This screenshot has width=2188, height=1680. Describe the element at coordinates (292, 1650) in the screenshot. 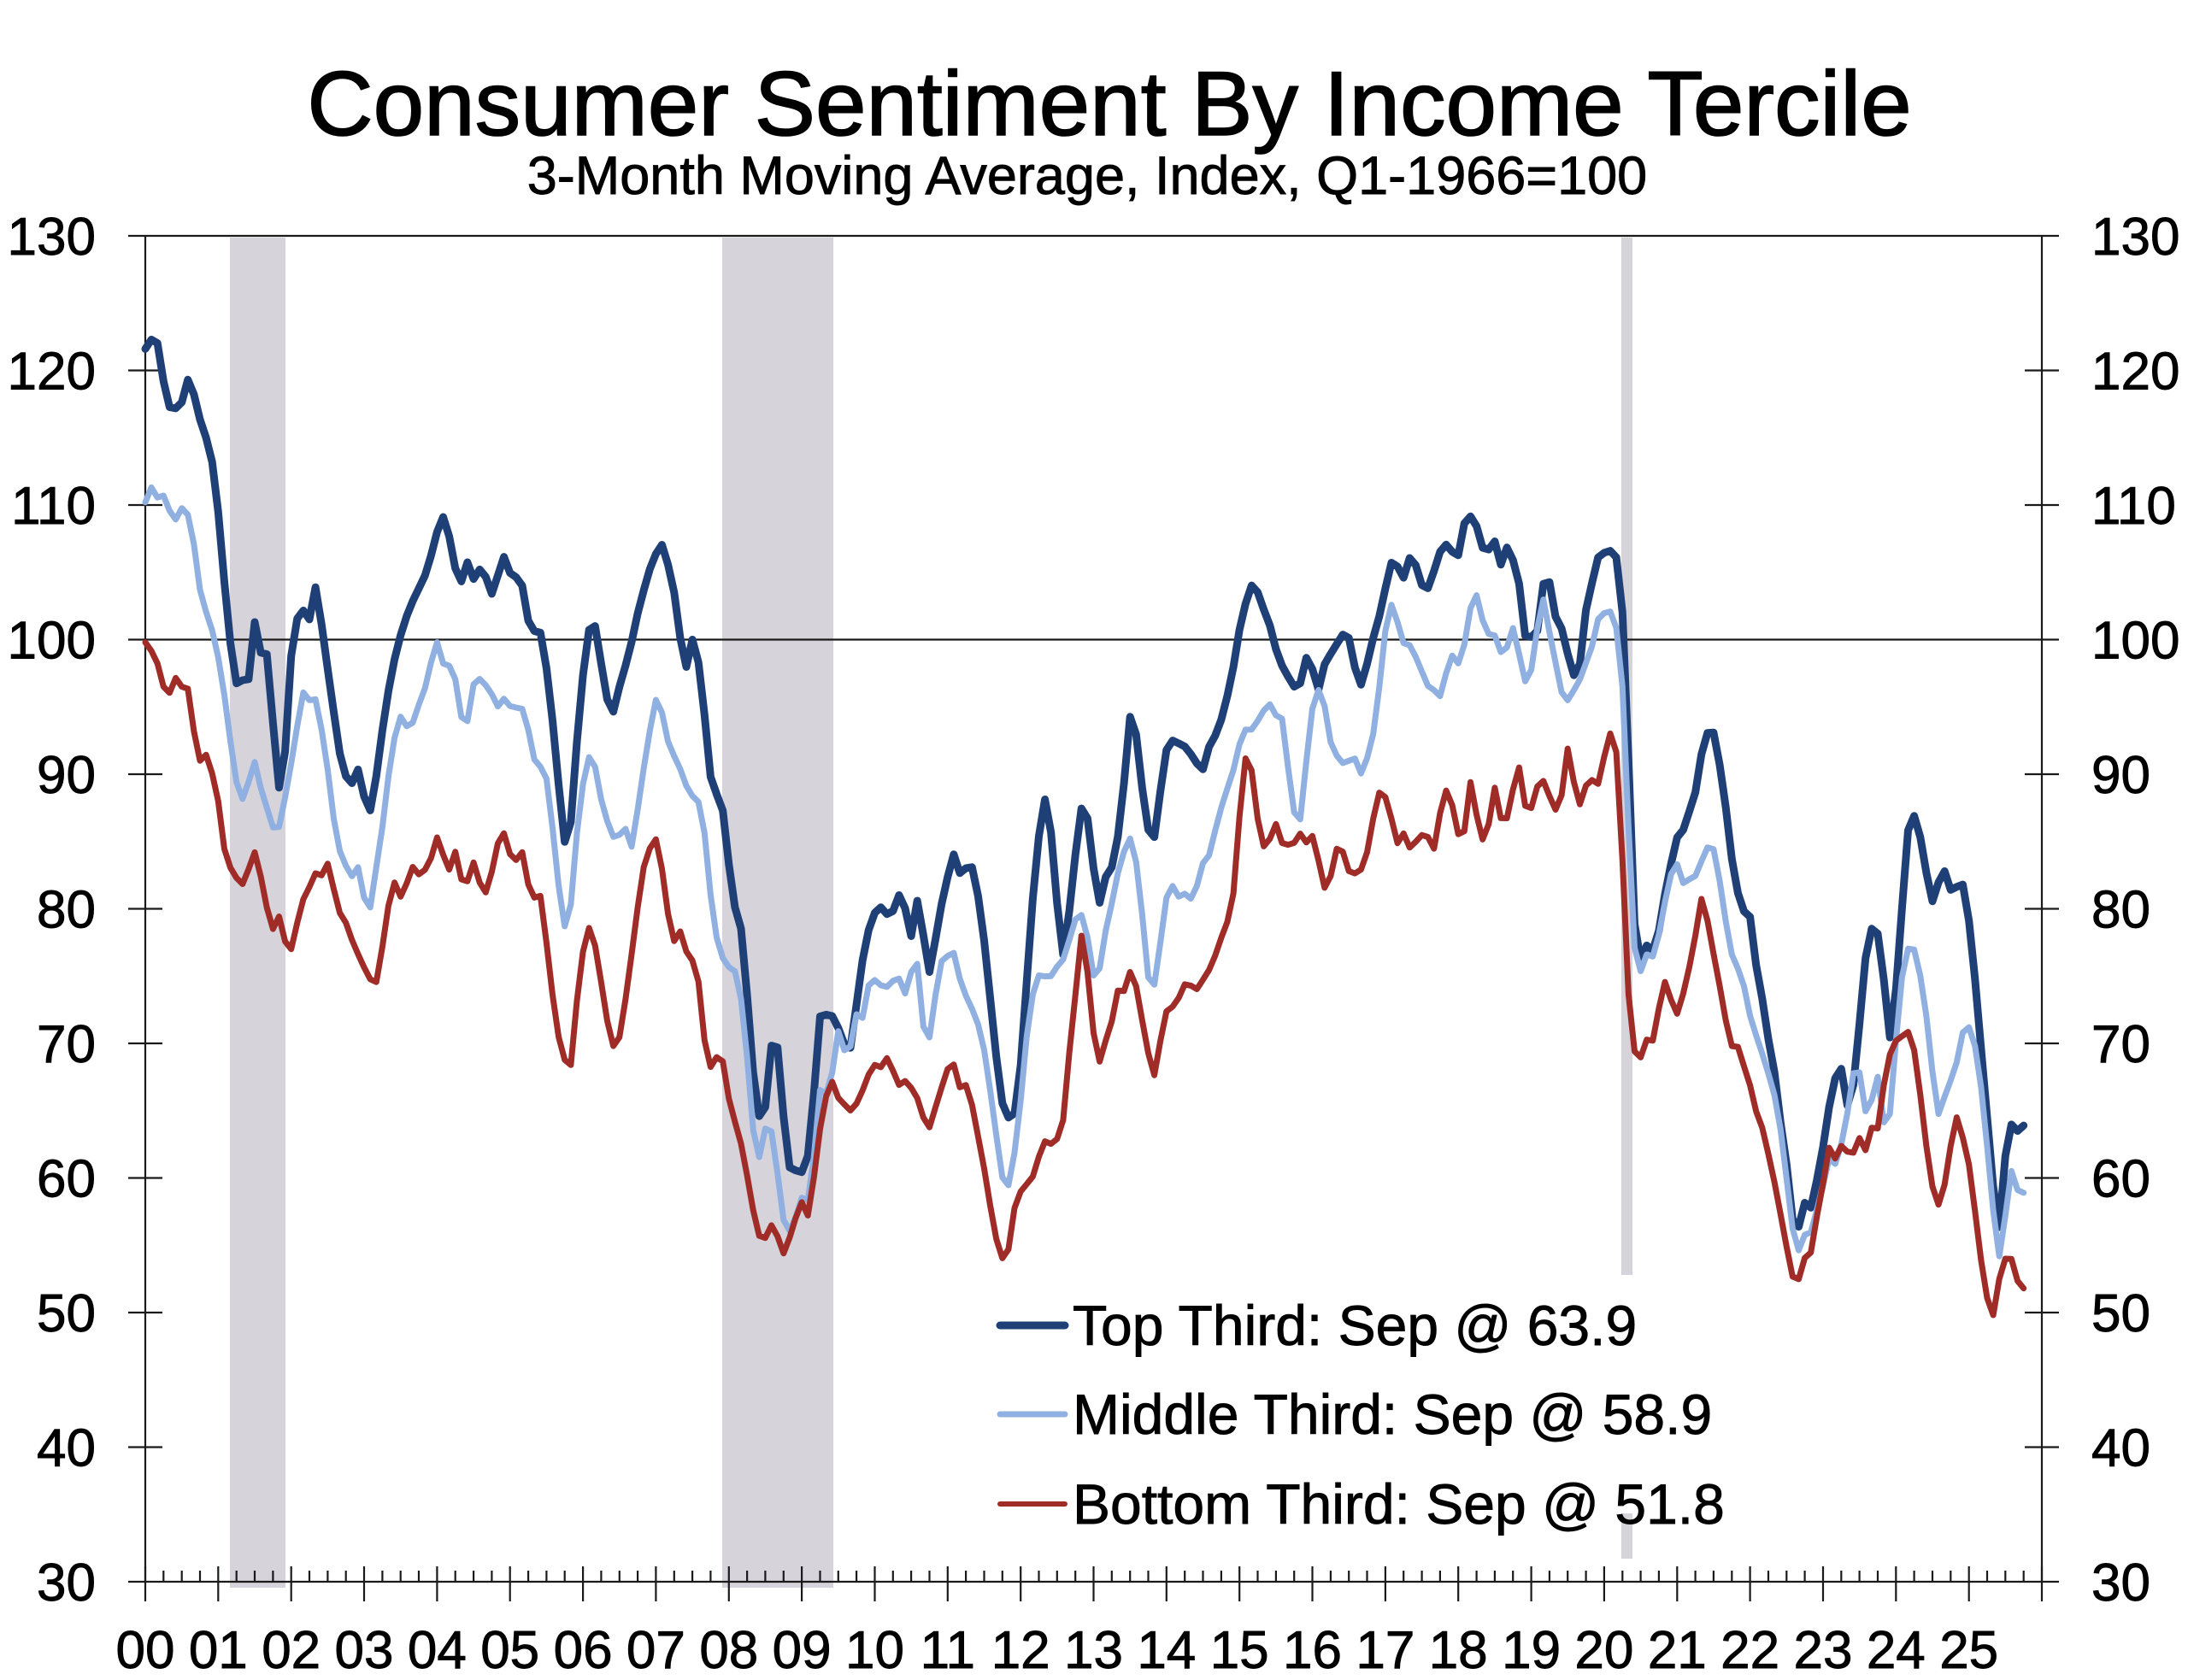

I see `svg-text: 02` at that location.